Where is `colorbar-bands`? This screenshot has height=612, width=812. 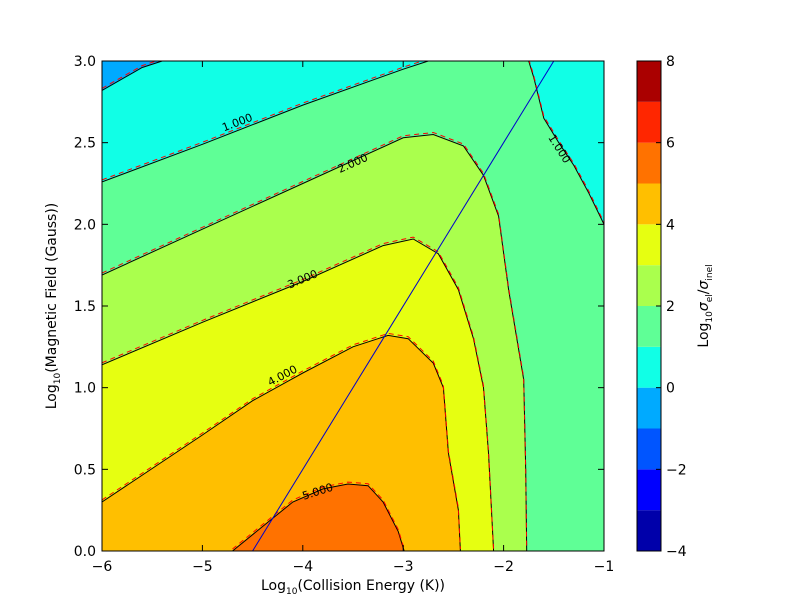
colorbar-bands is located at coordinates (649, 306).